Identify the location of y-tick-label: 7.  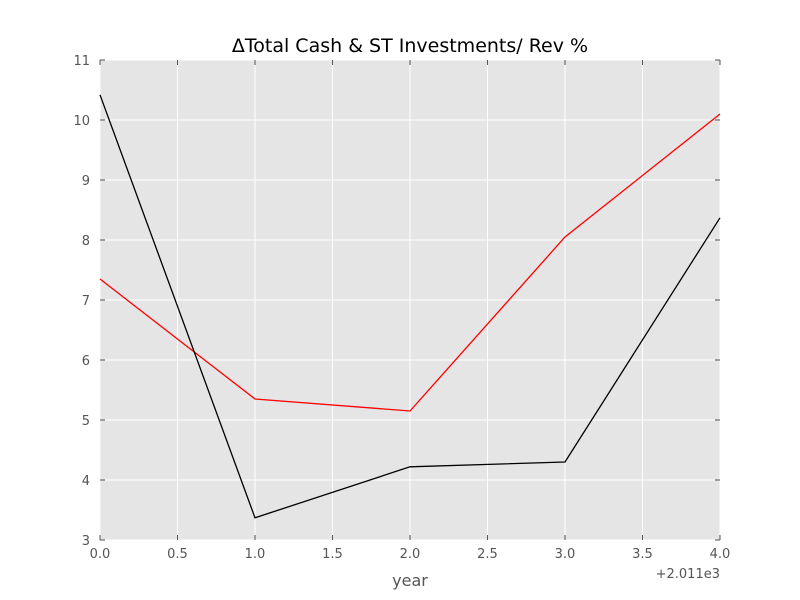
(86, 301).